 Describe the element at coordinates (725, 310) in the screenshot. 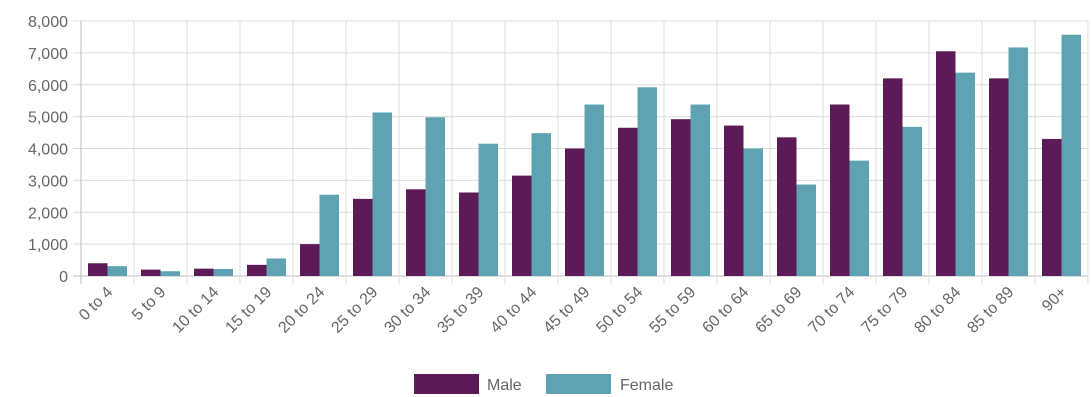

I see `x-tick-label: 60 to 64` at that location.